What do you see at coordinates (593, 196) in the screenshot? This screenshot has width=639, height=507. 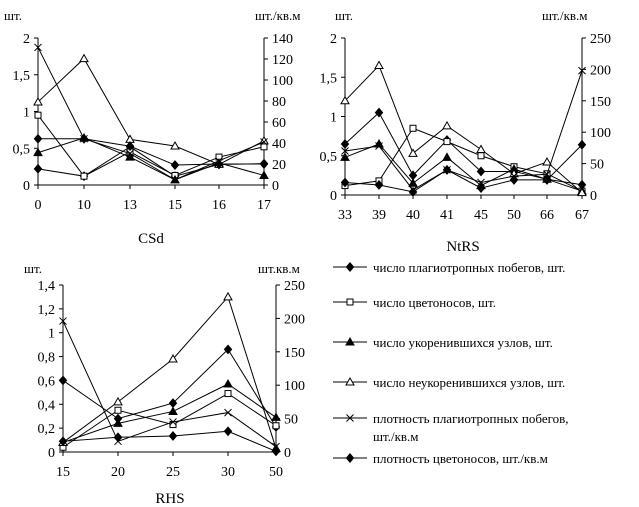 I see `y-tick-label-right: 0` at bounding box center [593, 196].